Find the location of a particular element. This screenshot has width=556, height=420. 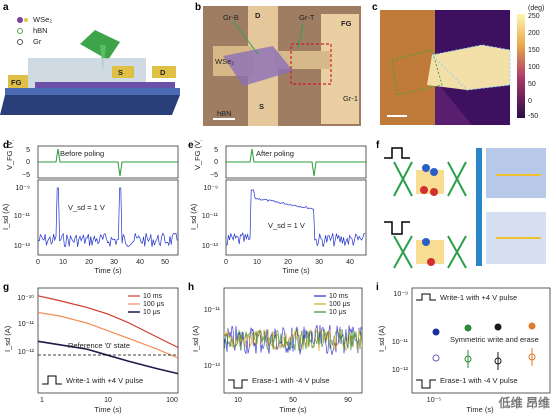

legend-hbn: hBN is located at coordinates (40, 30).